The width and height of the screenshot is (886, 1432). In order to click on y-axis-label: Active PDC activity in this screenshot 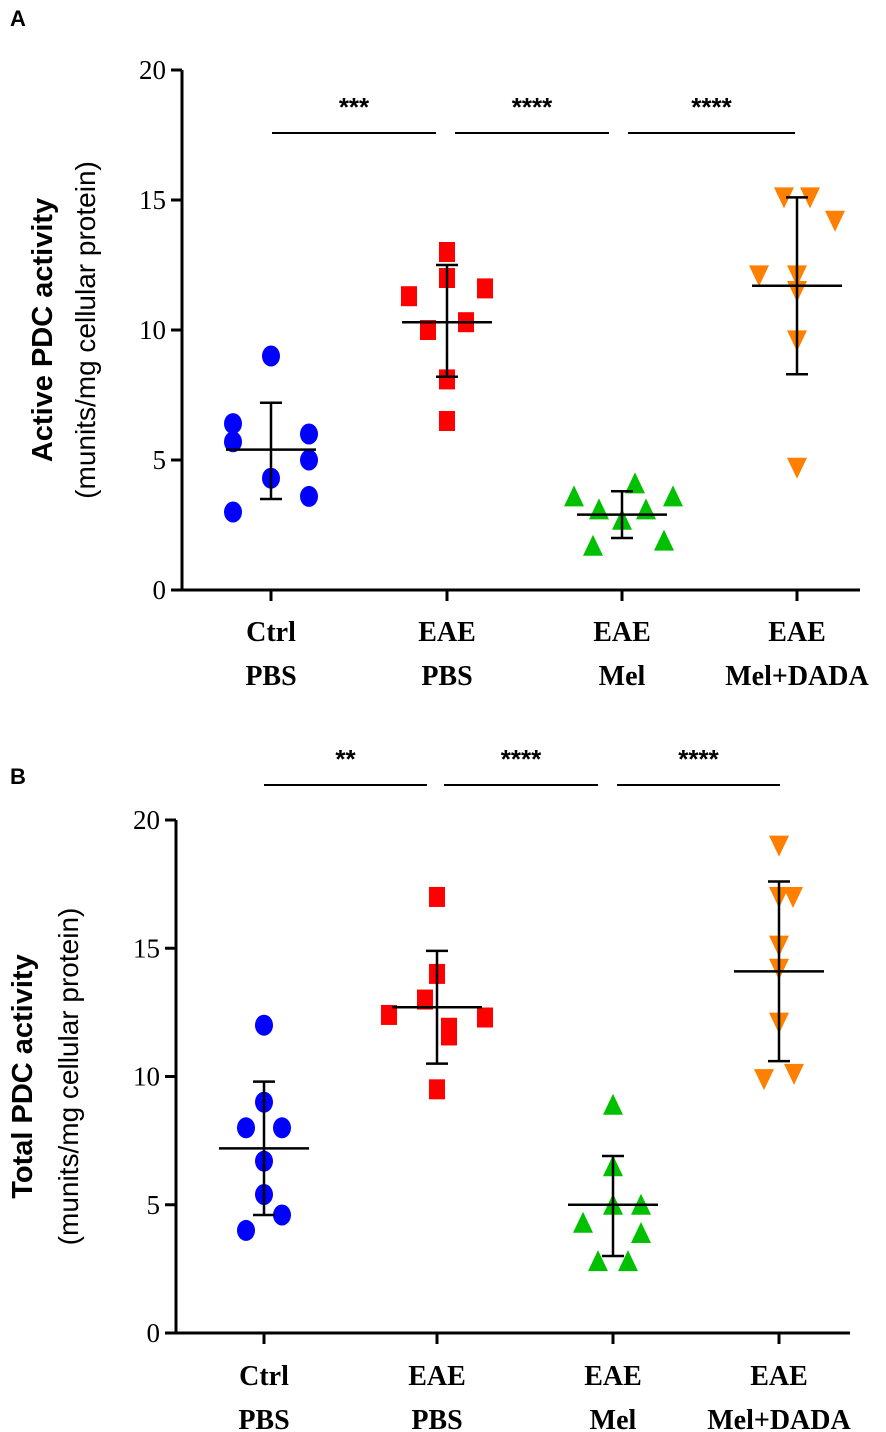, I will do `click(43, 330)`.